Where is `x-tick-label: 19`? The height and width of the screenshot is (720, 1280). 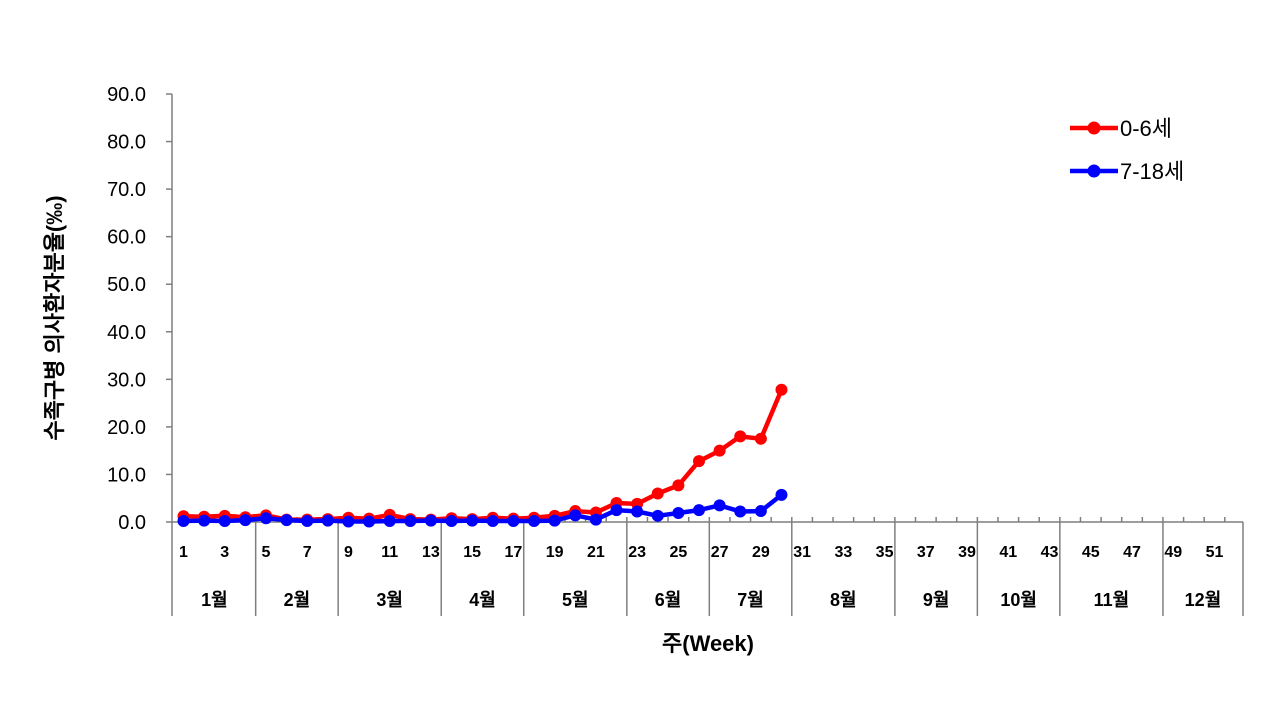 x-tick-label: 19 is located at coordinates (555, 552).